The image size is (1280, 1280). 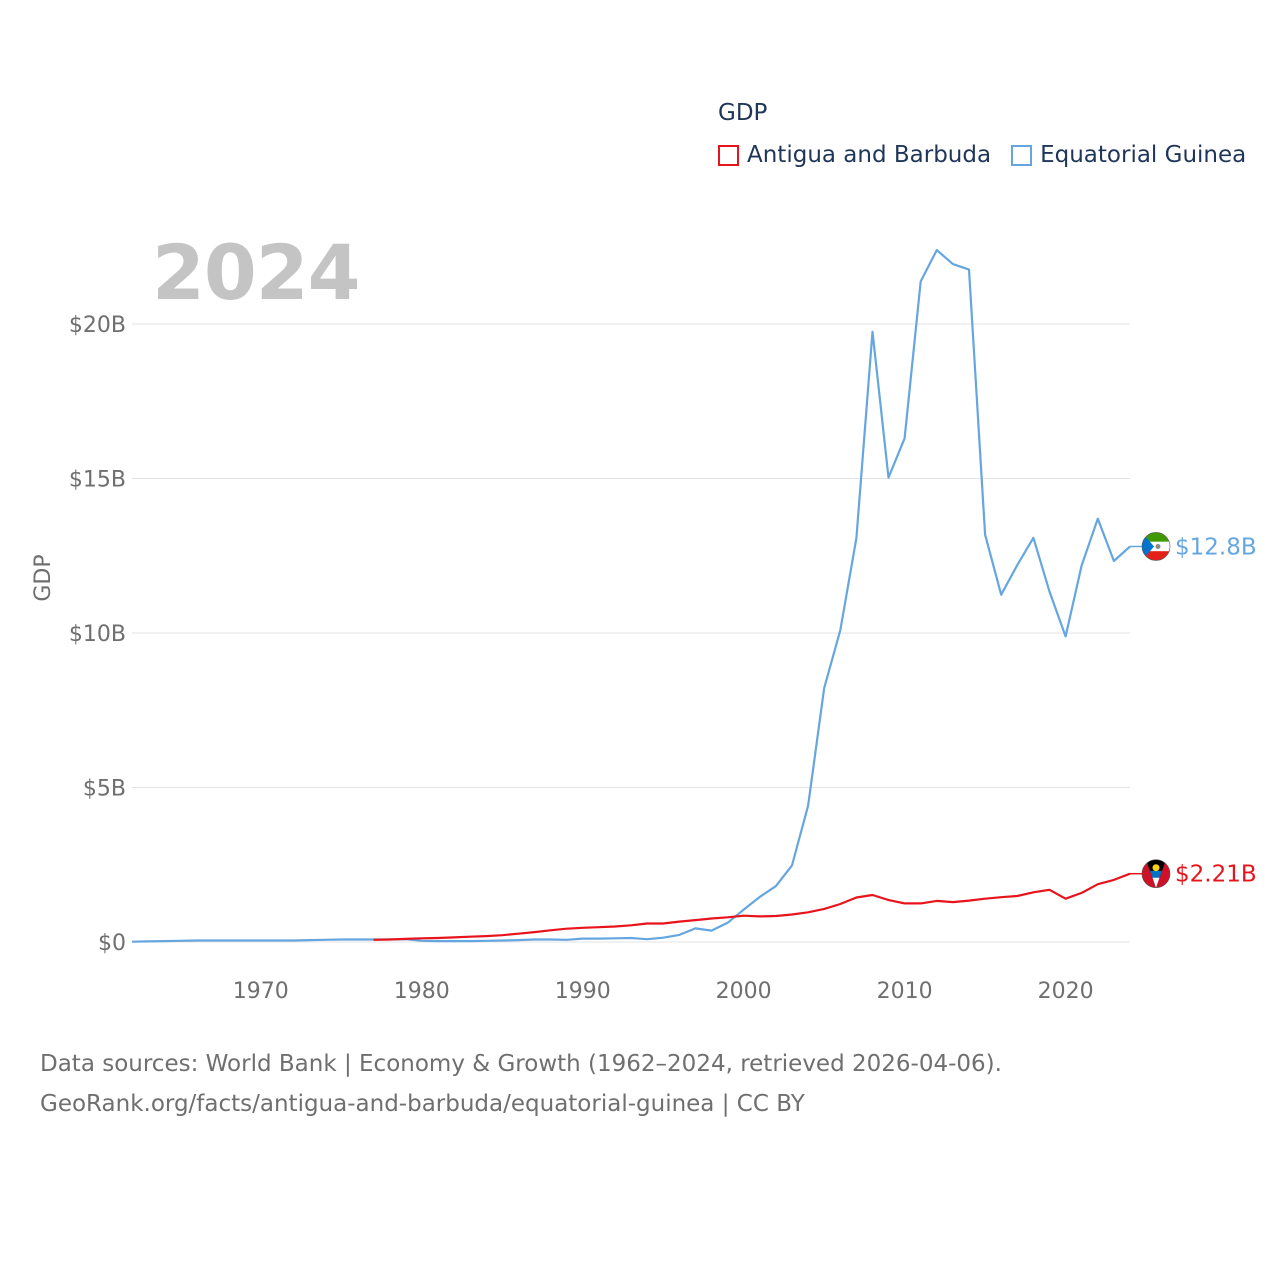 I want to click on flag-icon-equatorial-guinea, so click(x=1156, y=546).